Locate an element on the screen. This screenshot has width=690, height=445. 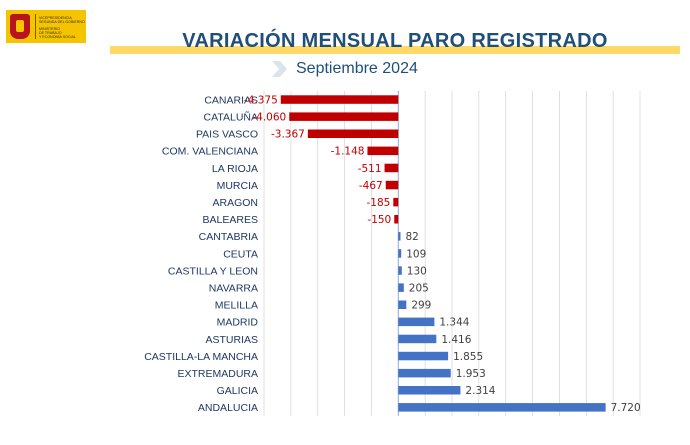
data-label: 299 is located at coordinates (421, 306).